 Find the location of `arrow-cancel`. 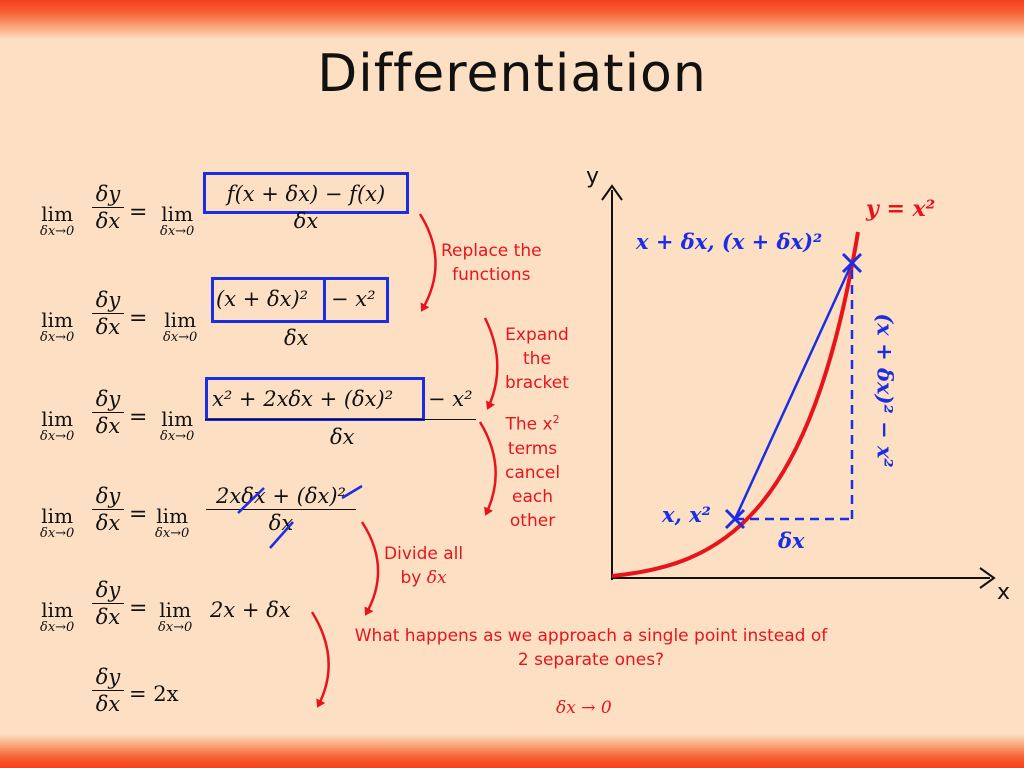

arrow-cancel is located at coordinates (487, 468).